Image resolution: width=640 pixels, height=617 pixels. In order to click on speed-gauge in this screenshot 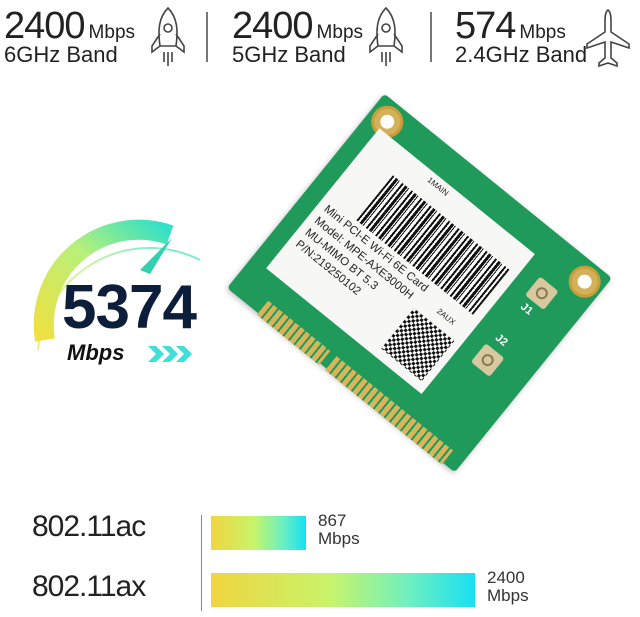, I will do `click(117, 285)`.